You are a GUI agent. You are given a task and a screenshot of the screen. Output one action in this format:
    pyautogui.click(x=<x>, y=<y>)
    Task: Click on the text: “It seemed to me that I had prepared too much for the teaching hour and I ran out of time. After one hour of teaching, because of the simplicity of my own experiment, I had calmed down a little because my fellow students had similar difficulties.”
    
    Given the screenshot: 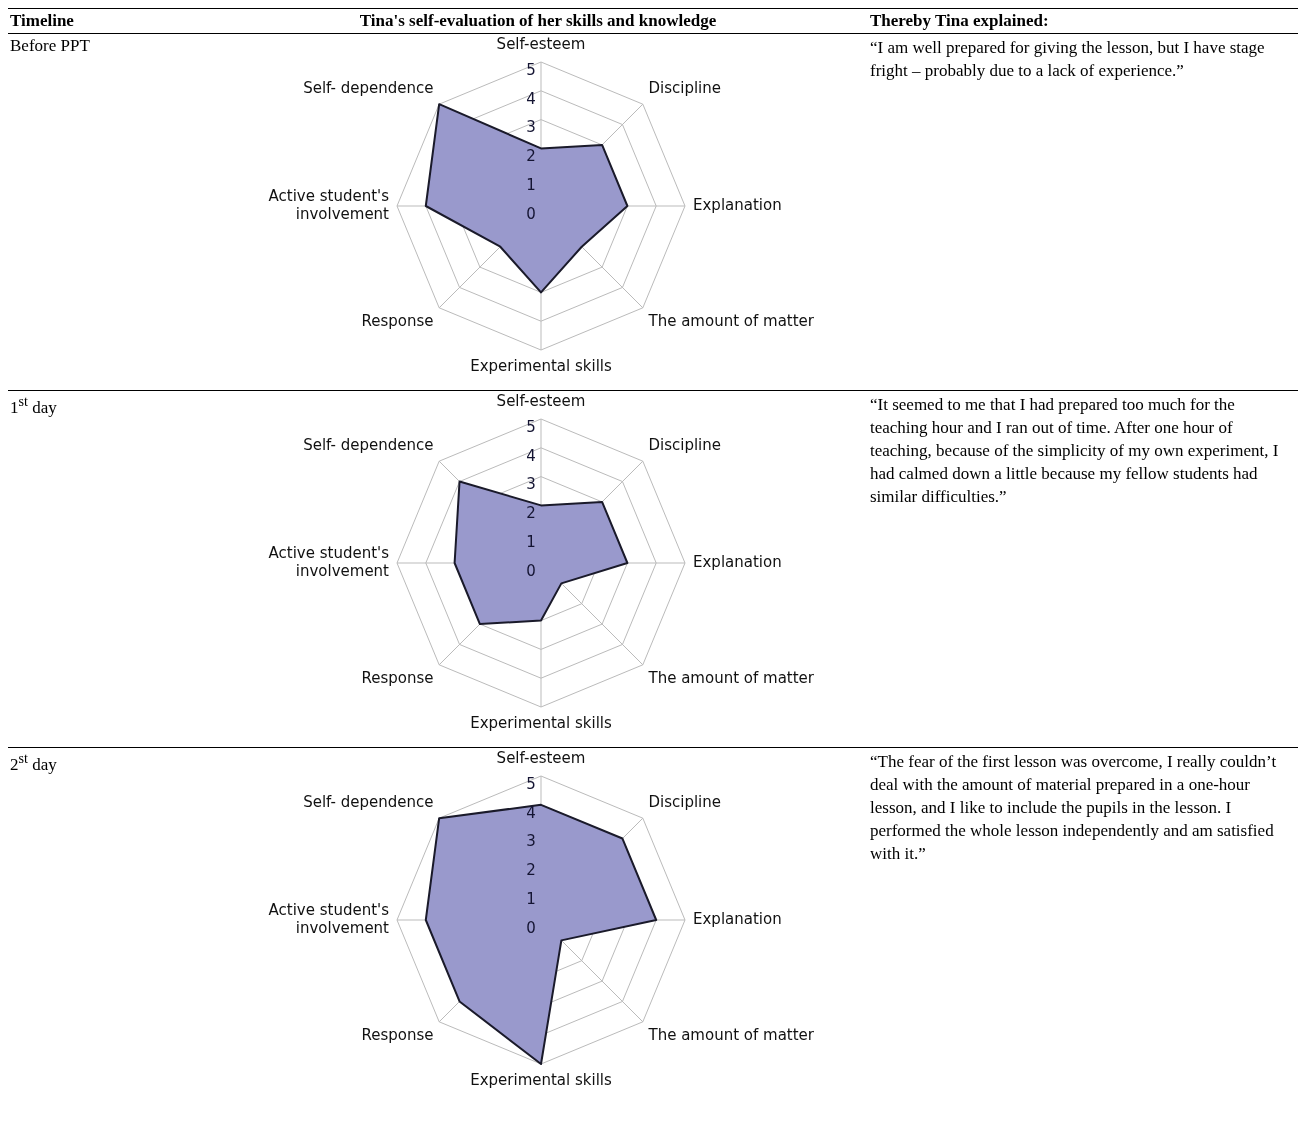 What is the action you would take?
    pyautogui.click(x=1074, y=451)
    